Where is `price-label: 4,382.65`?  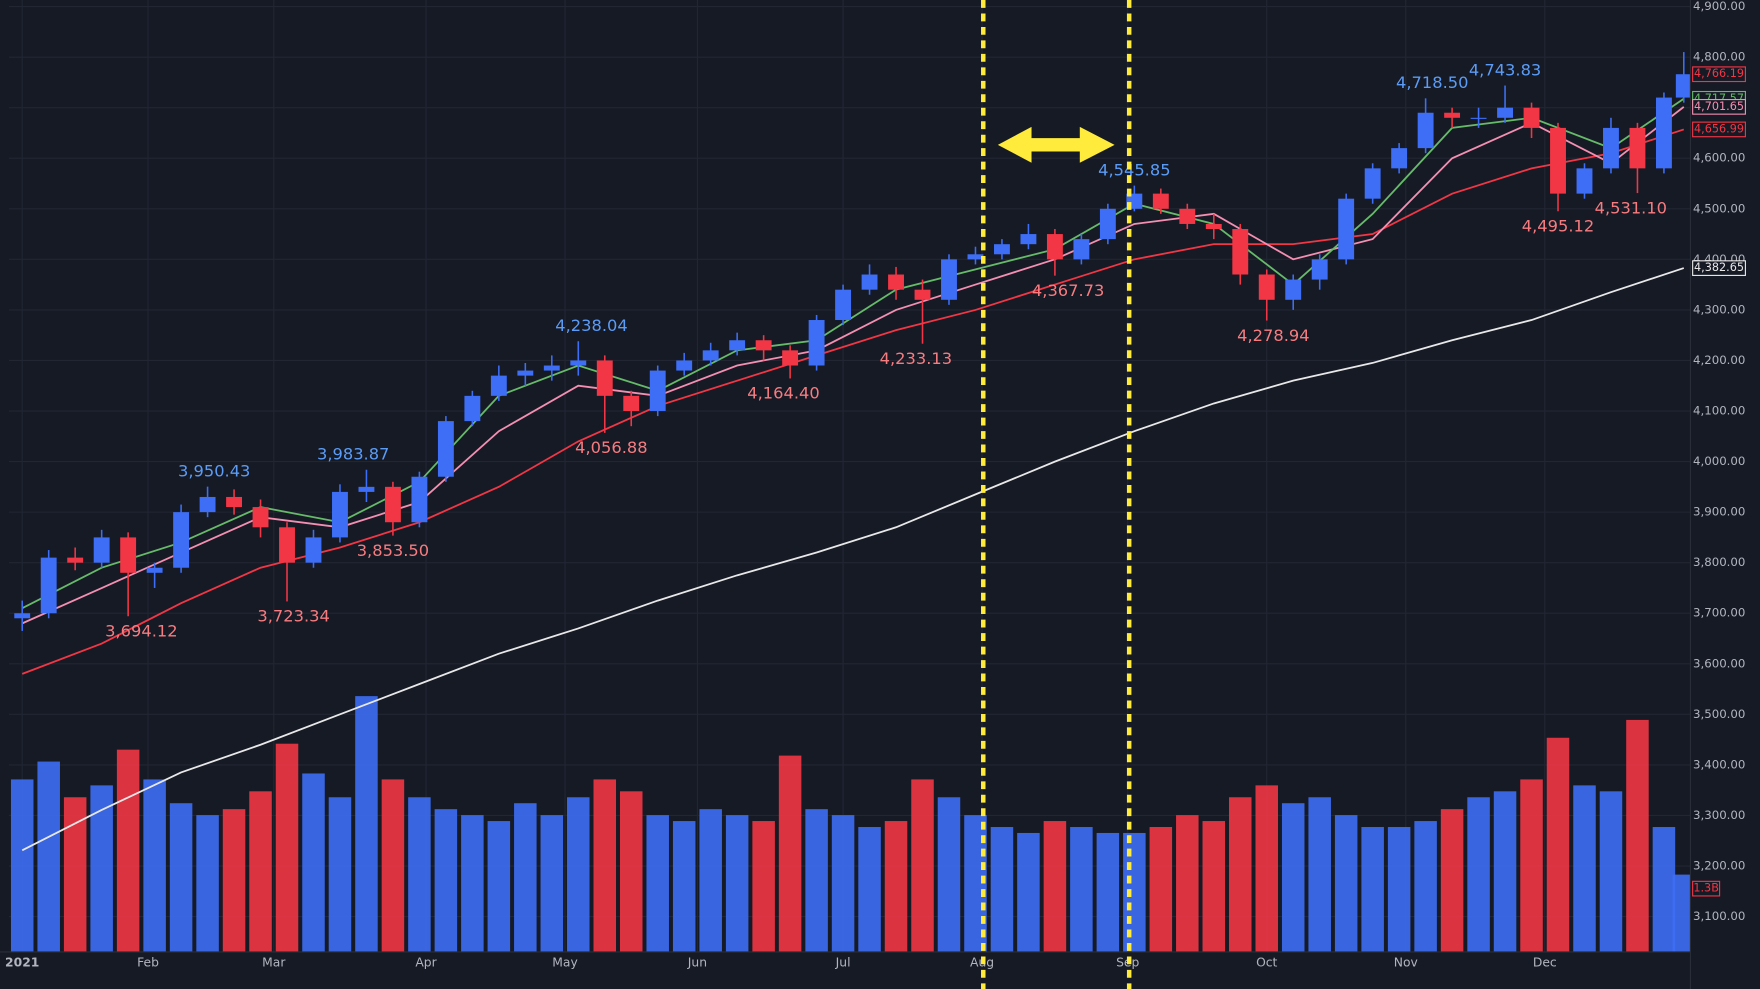
price-label: 4,382.65 is located at coordinates (1719, 267).